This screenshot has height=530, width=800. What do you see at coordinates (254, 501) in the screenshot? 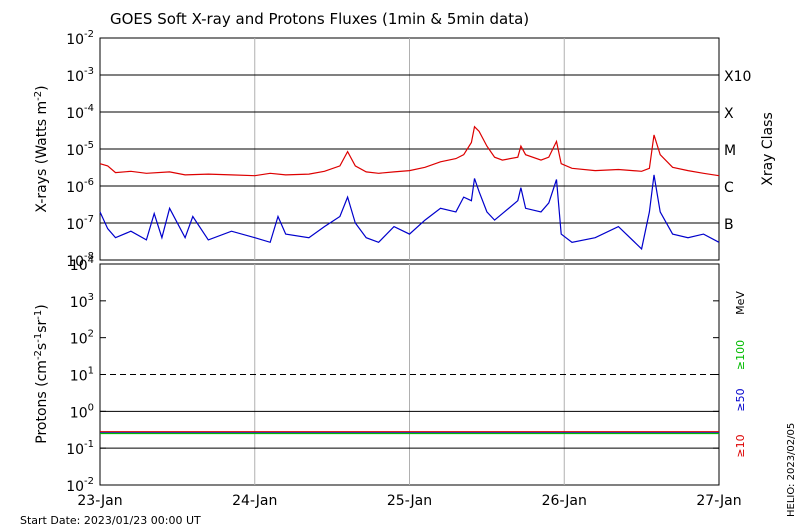
I see `x-tick-label: 24-Jan` at bounding box center [254, 501].